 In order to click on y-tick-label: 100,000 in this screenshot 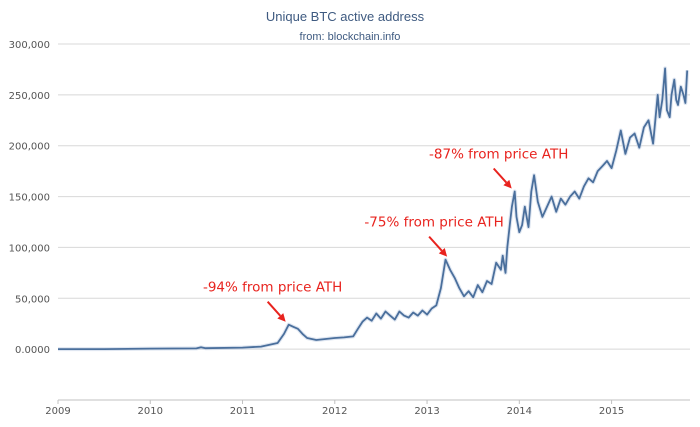, I will do `click(29, 248)`.